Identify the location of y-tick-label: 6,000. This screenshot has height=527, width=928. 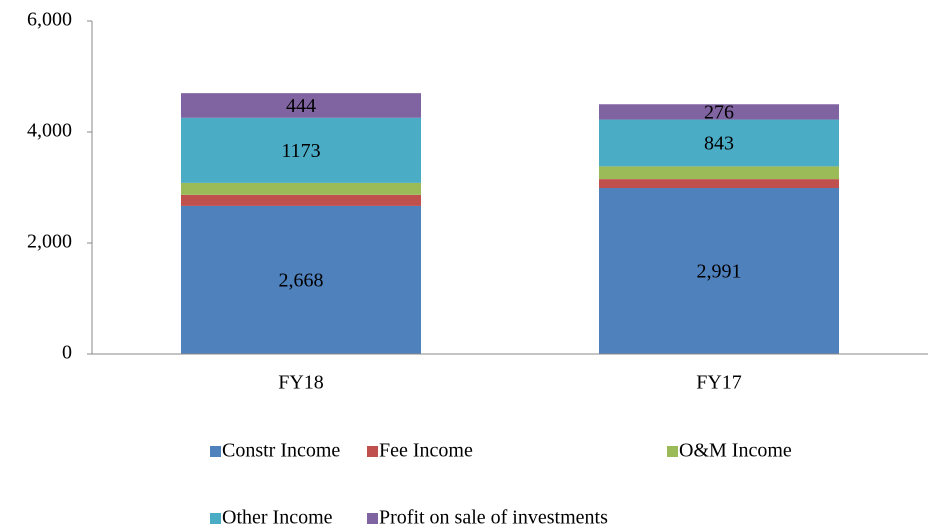
(49, 20).